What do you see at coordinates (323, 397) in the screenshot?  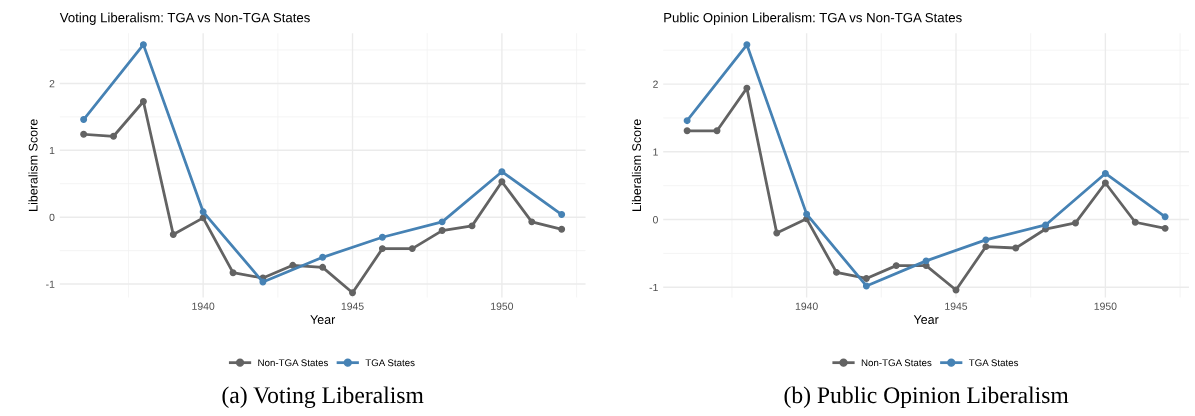 I see `text: (a) Voting Liberalism` at bounding box center [323, 397].